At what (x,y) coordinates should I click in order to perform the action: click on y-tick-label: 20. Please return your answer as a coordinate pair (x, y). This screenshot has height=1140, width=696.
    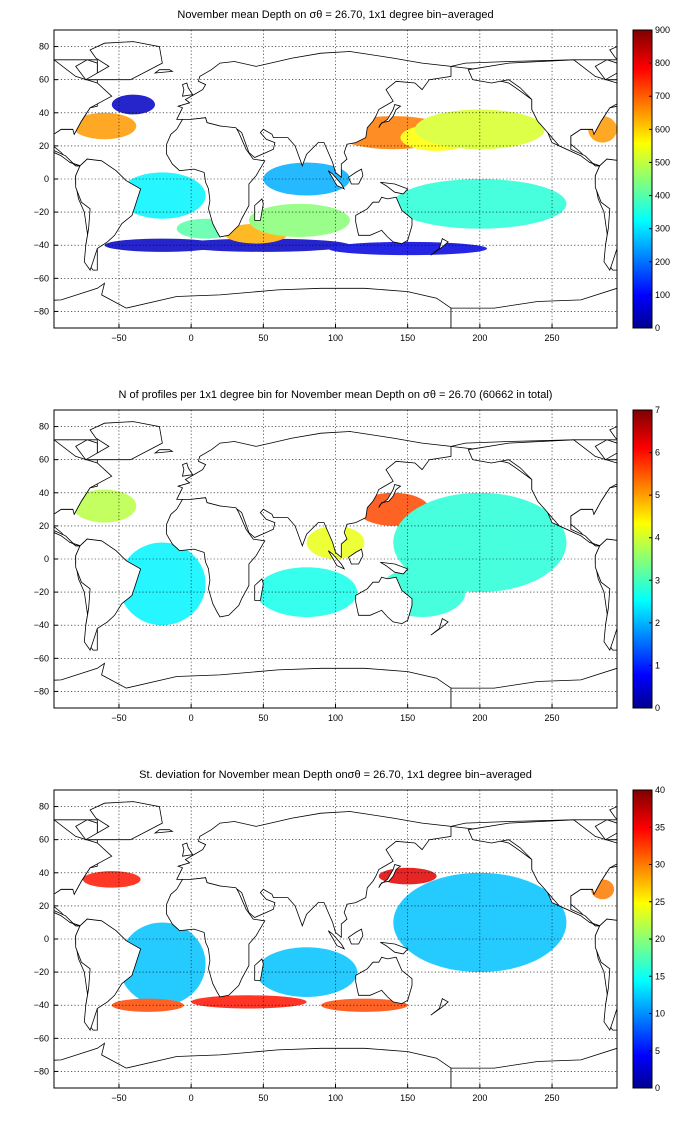
    Looking at the image, I should click on (44, 146).